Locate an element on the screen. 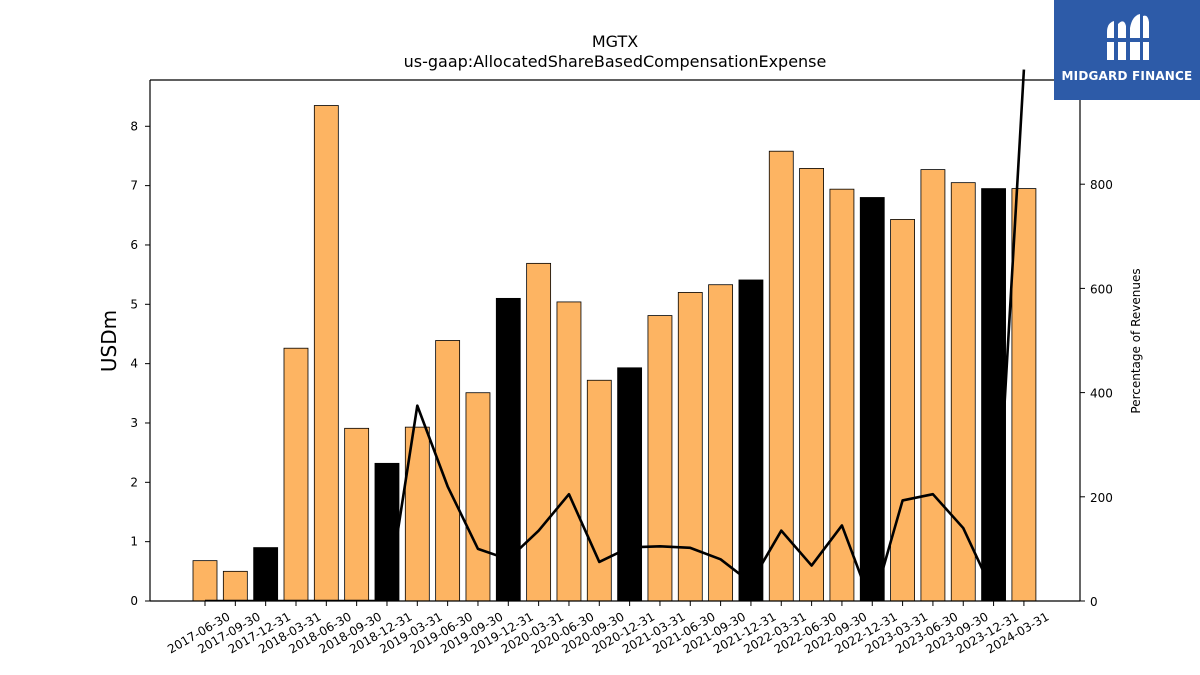 Image resolution: width=1200 pixels, height=675 pixels. y-tick-label: 7 is located at coordinates (134, 186).